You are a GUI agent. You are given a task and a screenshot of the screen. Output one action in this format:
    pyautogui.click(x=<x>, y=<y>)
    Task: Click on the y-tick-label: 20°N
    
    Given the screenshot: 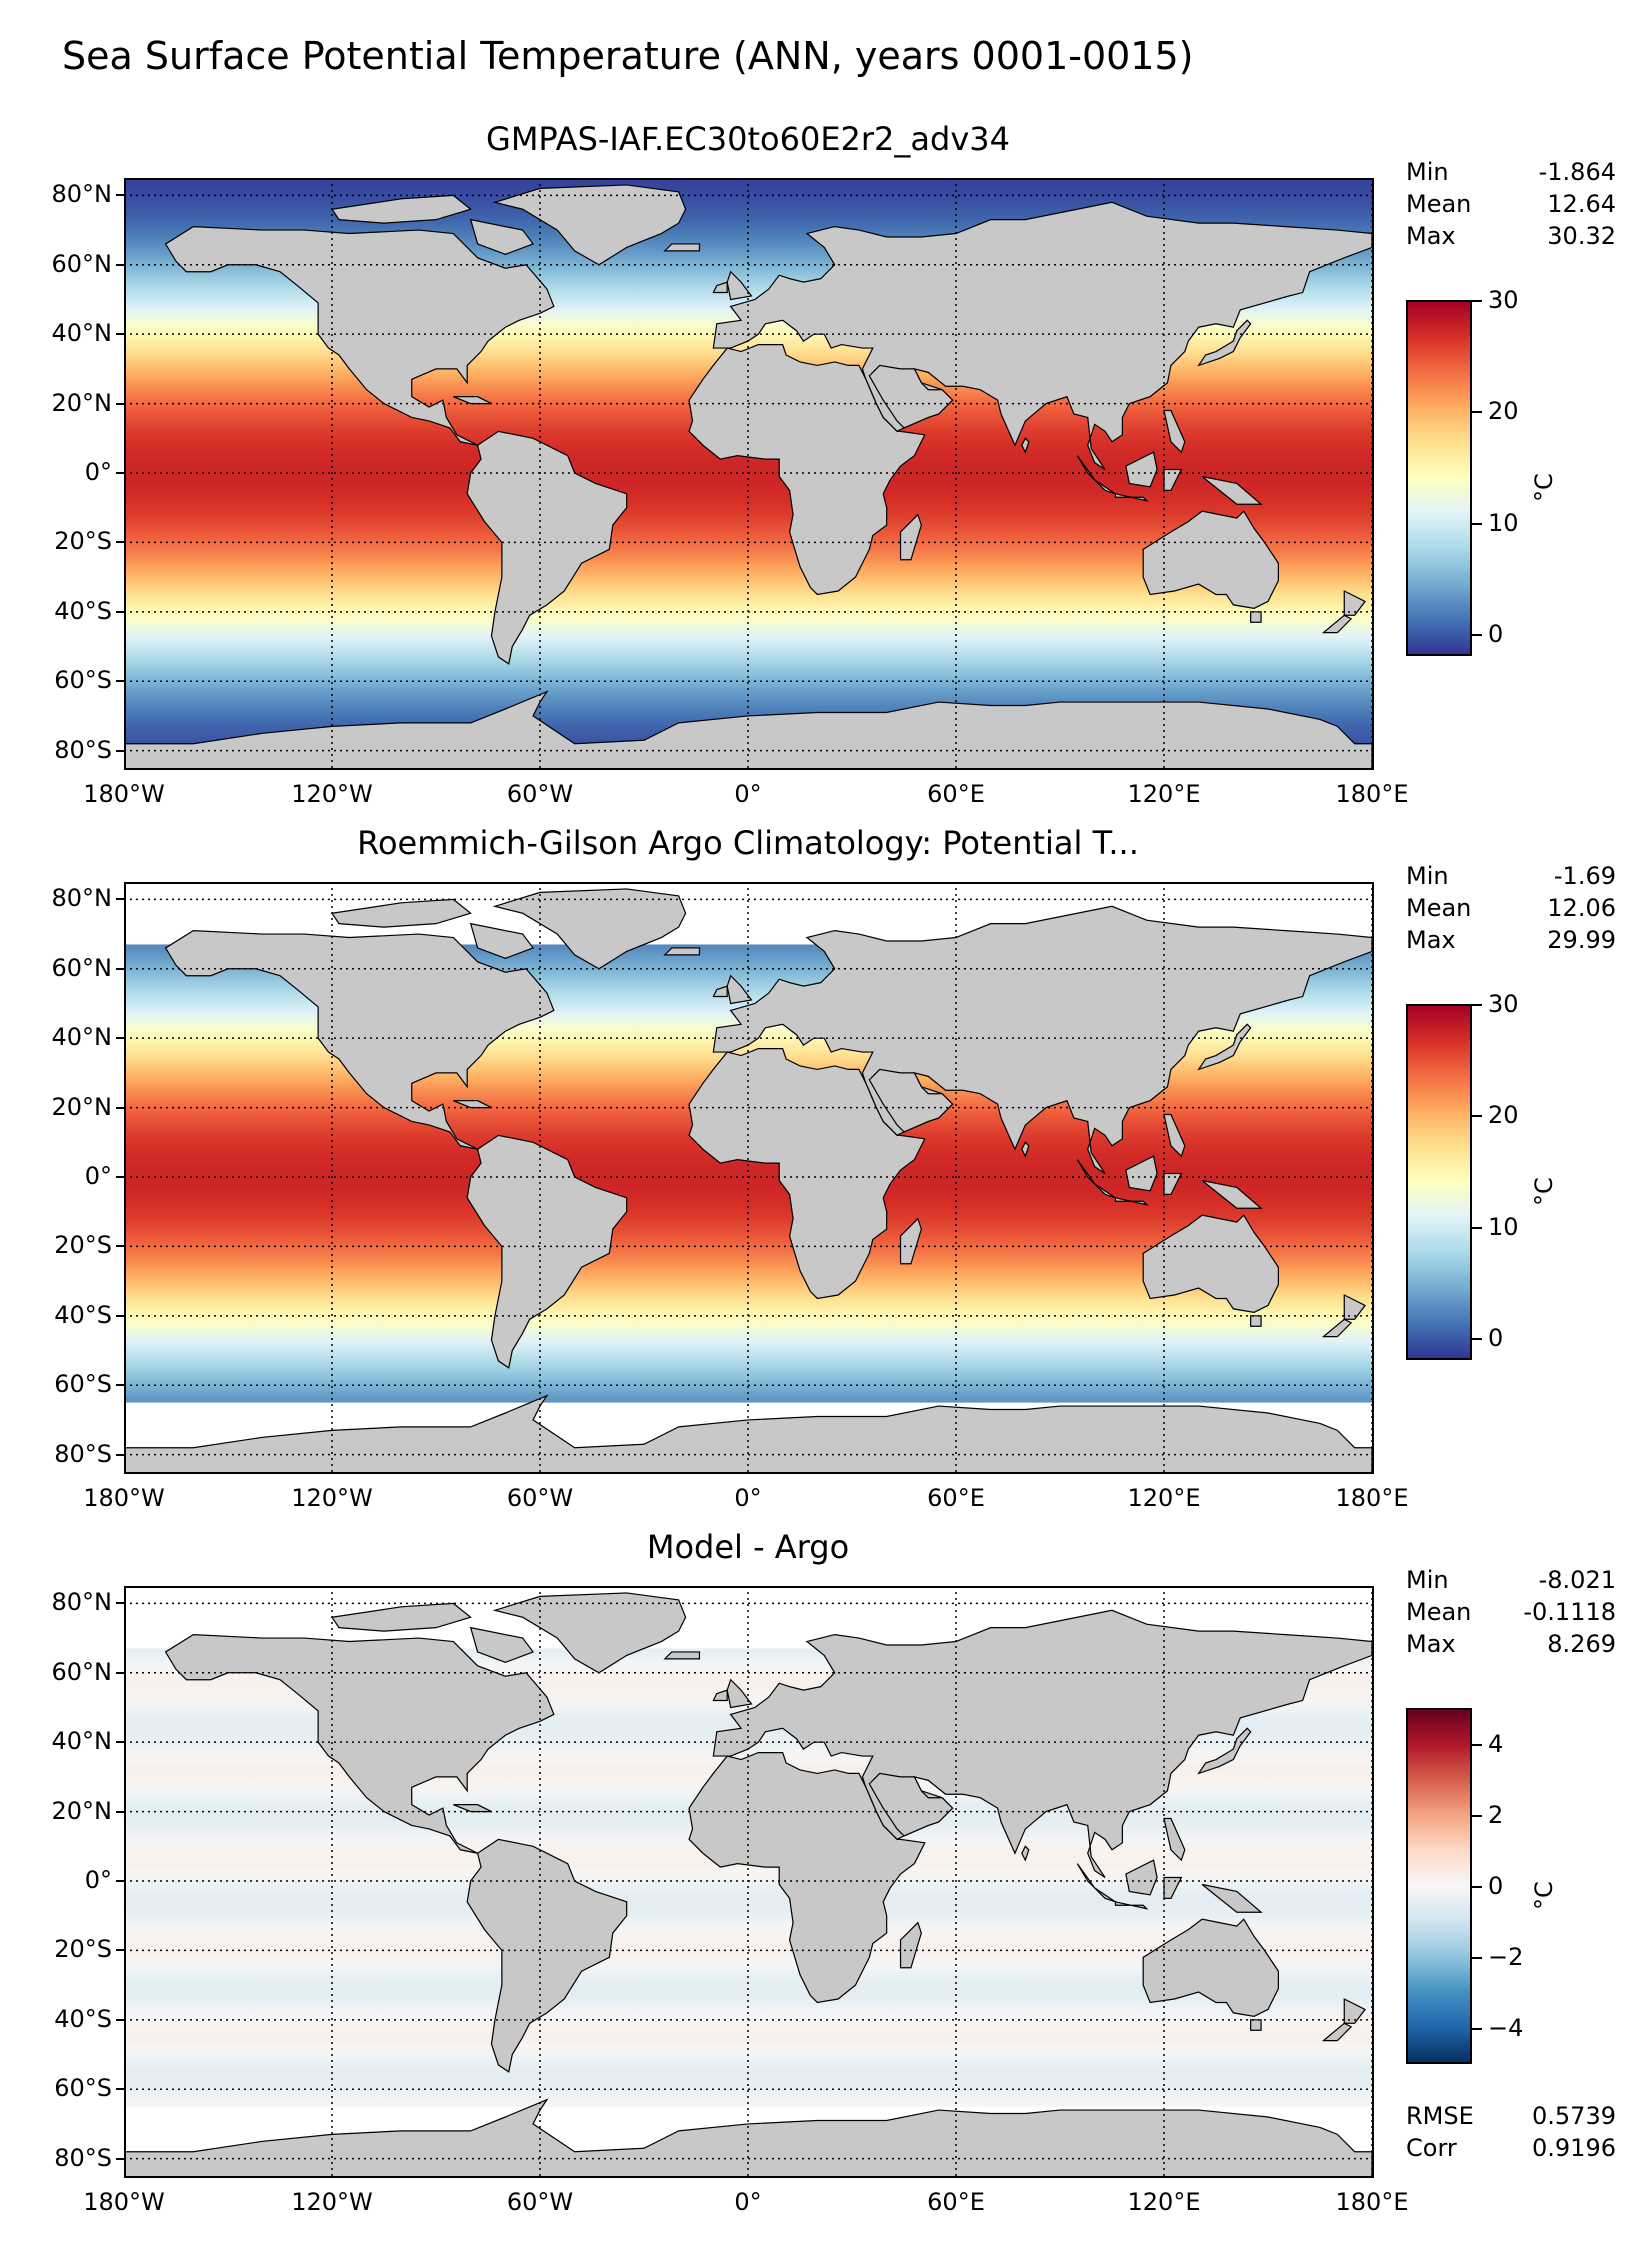 What is the action you would take?
    pyautogui.click(x=75, y=403)
    